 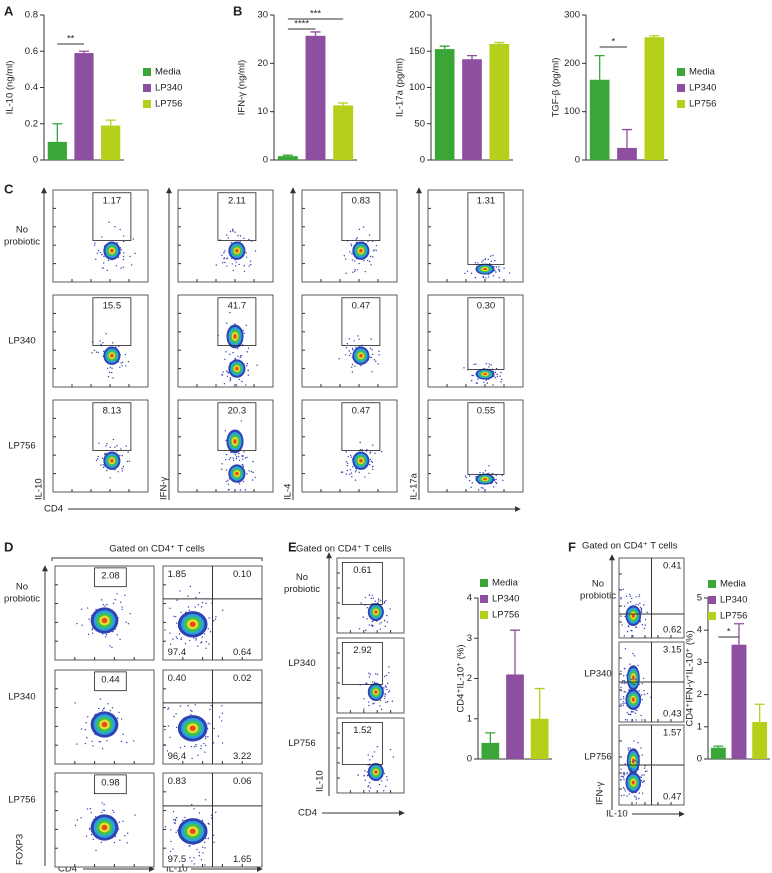 I want to click on quadrant-percent: 0.41, so click(x=672, y=566).